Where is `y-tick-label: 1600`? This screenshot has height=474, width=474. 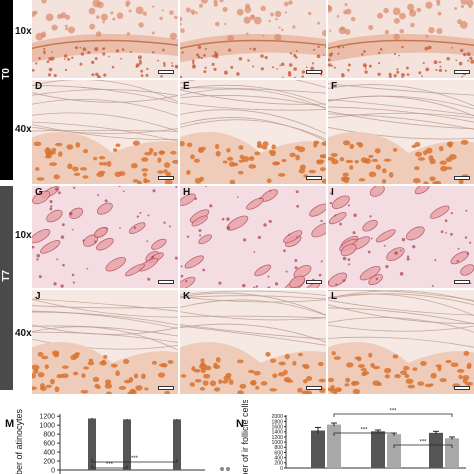 y-tick-label: 1600 is located at coordinates (277, 427).